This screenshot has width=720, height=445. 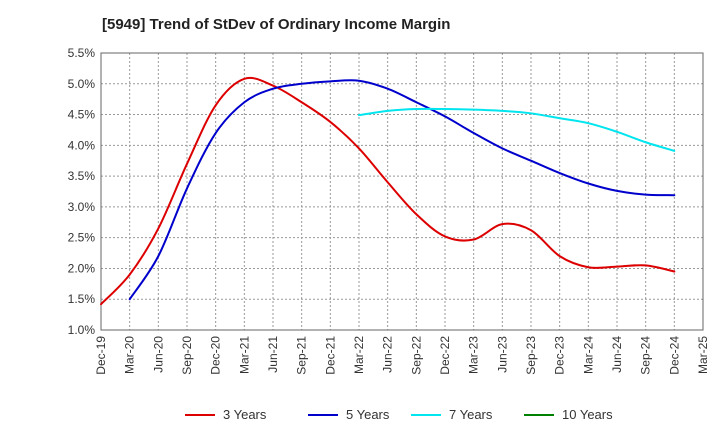 What do you see at coordinates (101, 355) in the screenshot?
I see `x-tick-label: Dec-19` at bounding box center [101, 355].